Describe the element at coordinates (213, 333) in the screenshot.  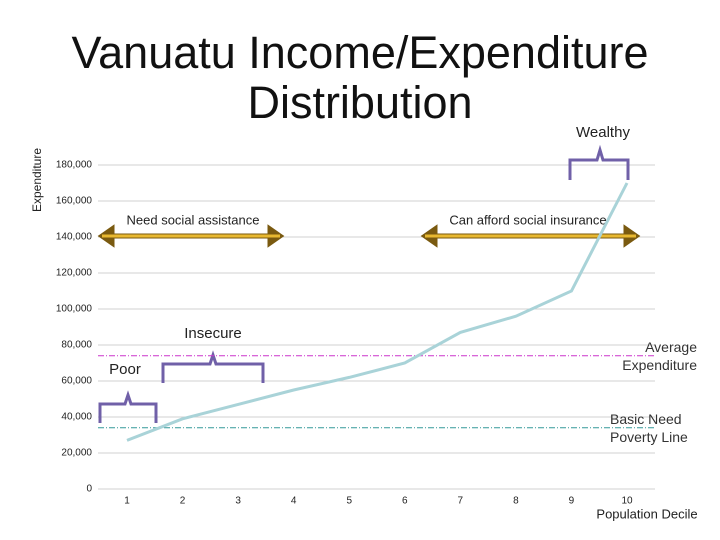
I see `annotation: Insecure` at that location.